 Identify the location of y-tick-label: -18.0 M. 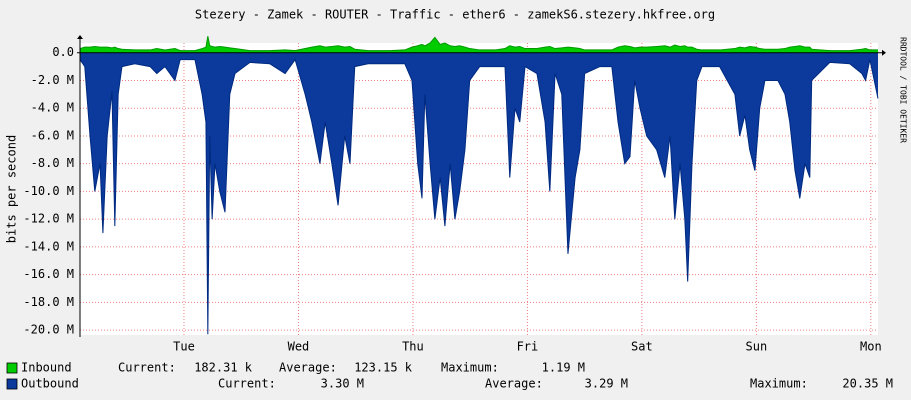
(48, 302).